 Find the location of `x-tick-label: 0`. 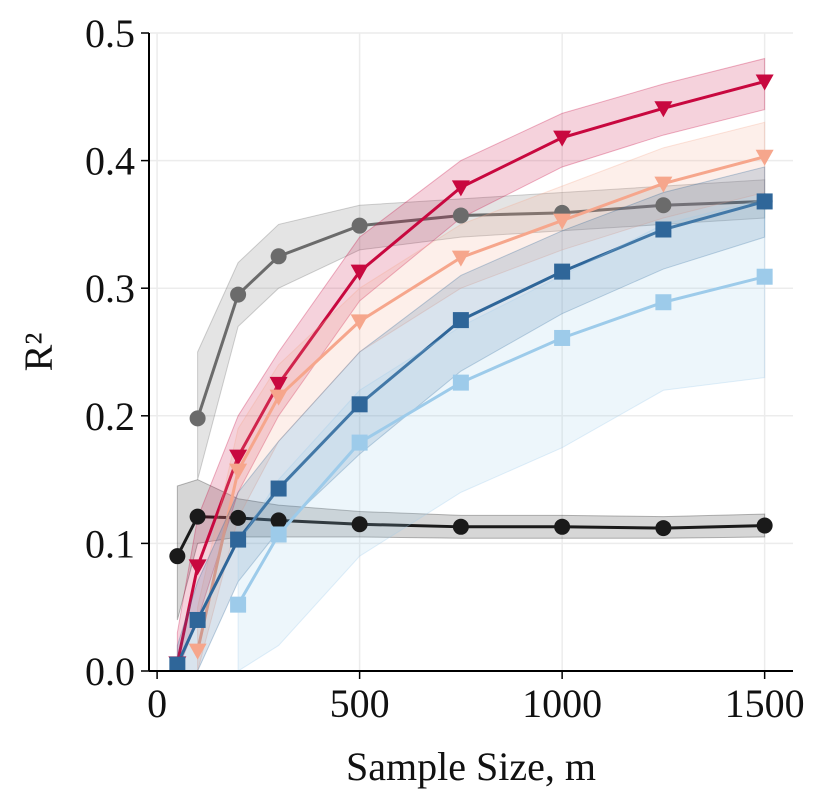

x-tick-label: 0 is located at coordinates (157, 703).